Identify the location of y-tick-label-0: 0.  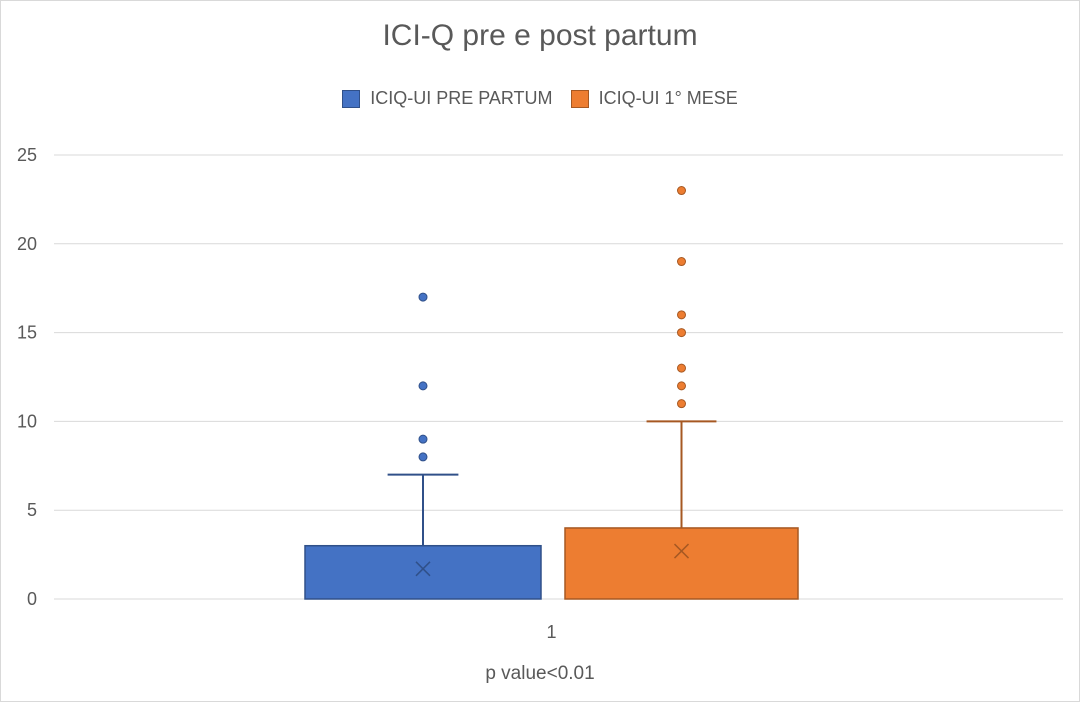
(32, 599).